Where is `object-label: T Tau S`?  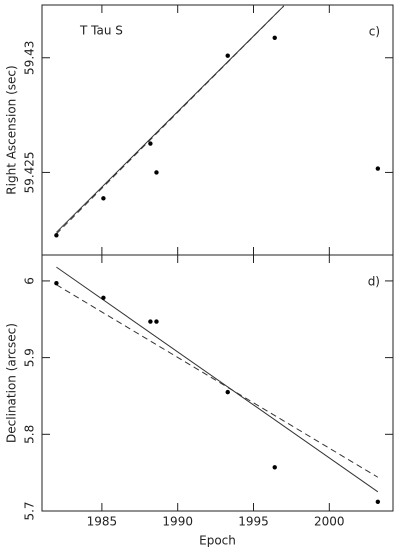
object-label: T Tau S is located at coordinates (101, 31).